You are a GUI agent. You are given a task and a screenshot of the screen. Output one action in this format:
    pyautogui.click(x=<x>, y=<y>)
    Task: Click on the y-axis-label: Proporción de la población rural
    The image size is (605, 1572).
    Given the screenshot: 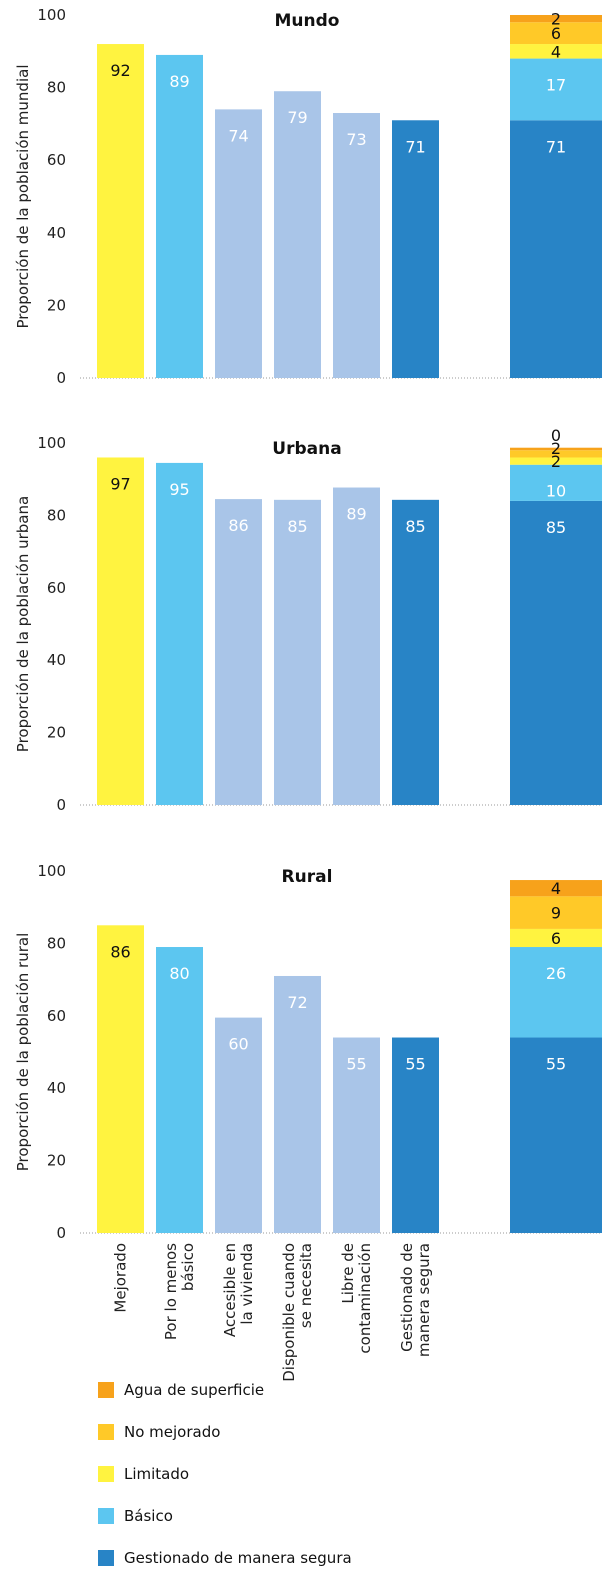 What is the action you would take?
    pyautogui.click(x=23, y=1052)
    